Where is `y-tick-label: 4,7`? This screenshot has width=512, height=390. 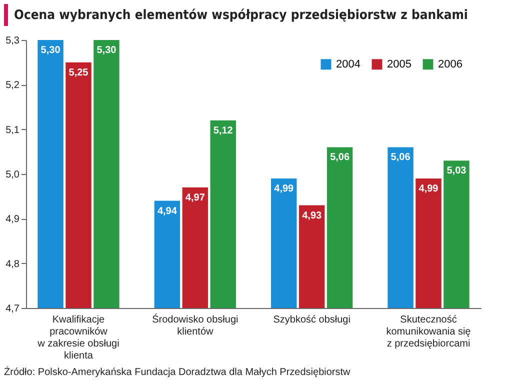
y-tick-label: 4,7 is located at coordinates (13, 309).